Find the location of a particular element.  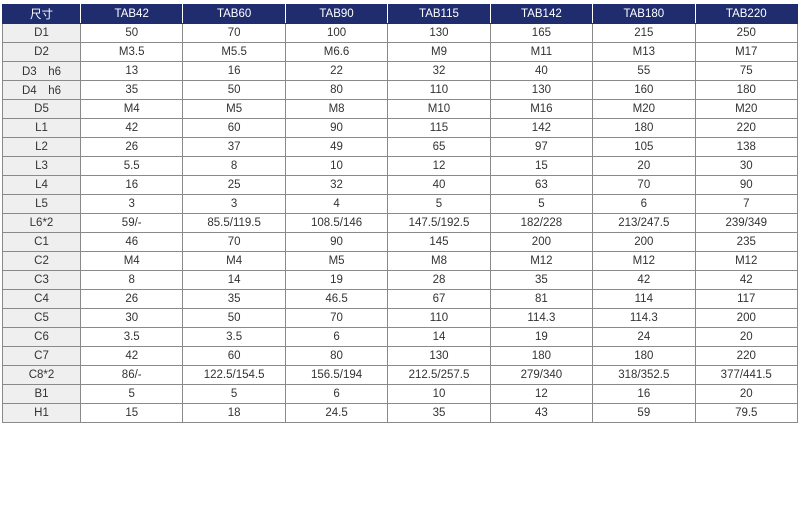

table-cell: M12 is located at coordinates (541, 261).